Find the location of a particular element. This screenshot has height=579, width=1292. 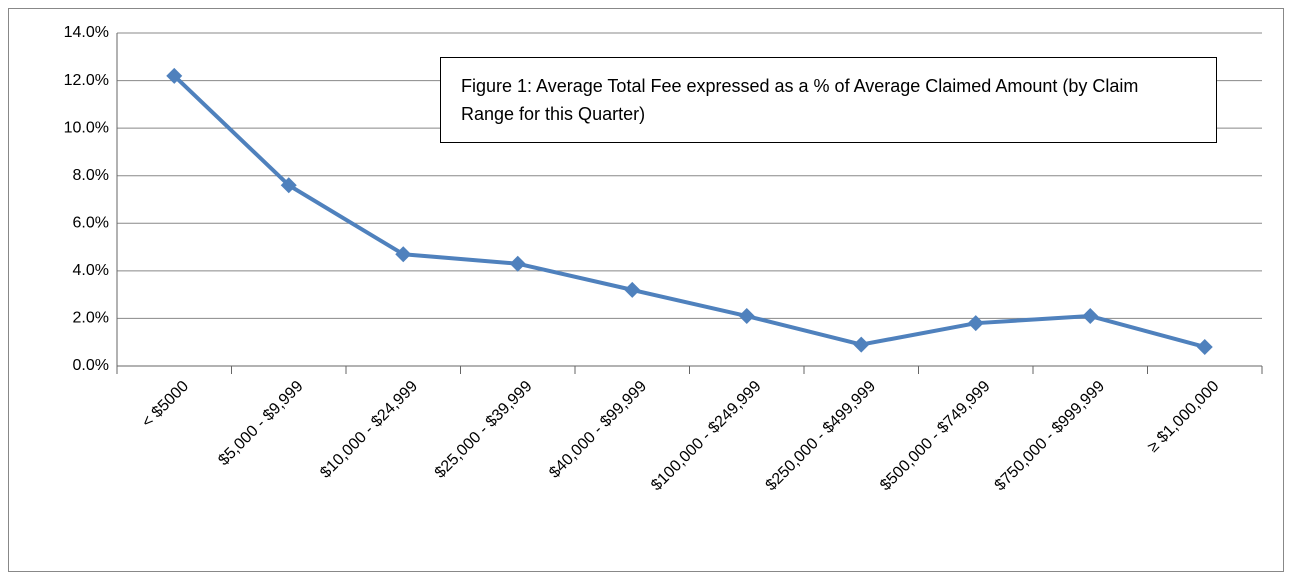

y-tick-label: 10.0% is located at coordinates (86, 127).